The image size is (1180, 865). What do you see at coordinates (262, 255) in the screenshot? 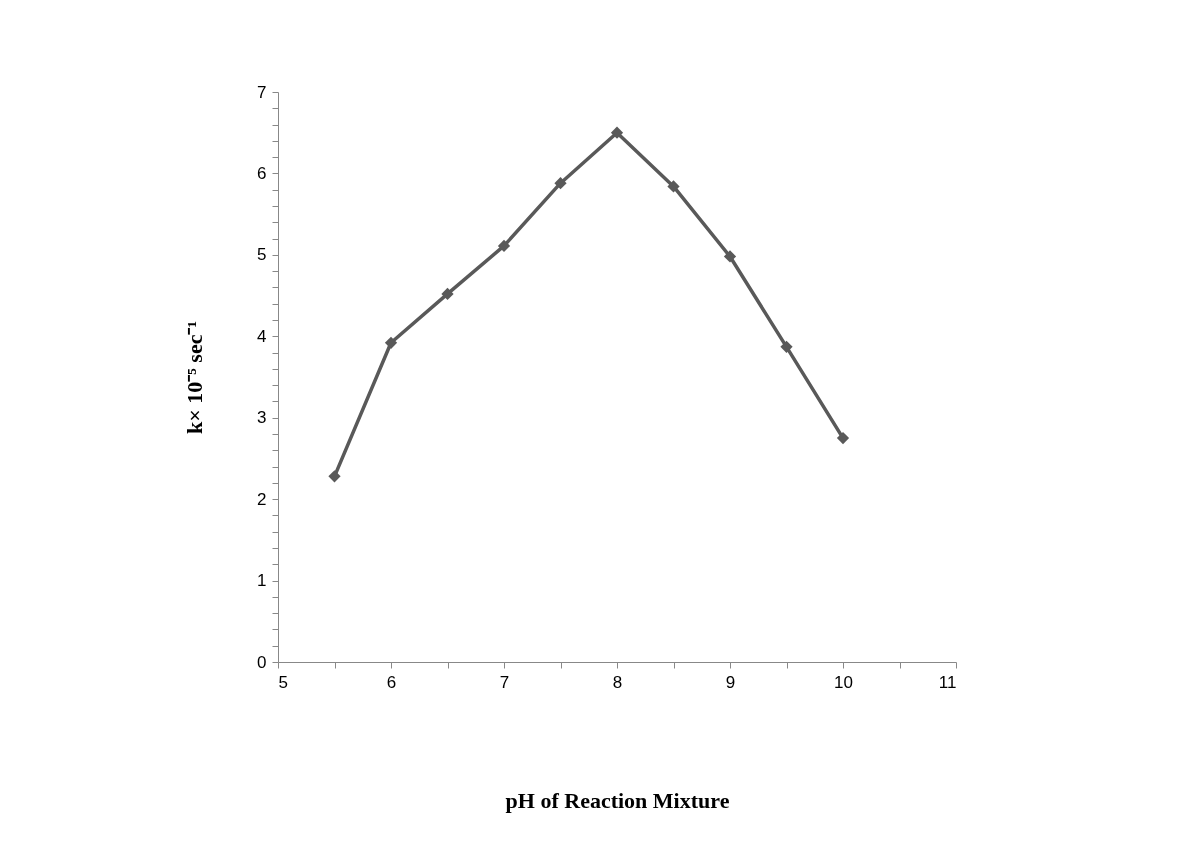
I see `y-tick-label: 5` at bounding box center [262, 255].